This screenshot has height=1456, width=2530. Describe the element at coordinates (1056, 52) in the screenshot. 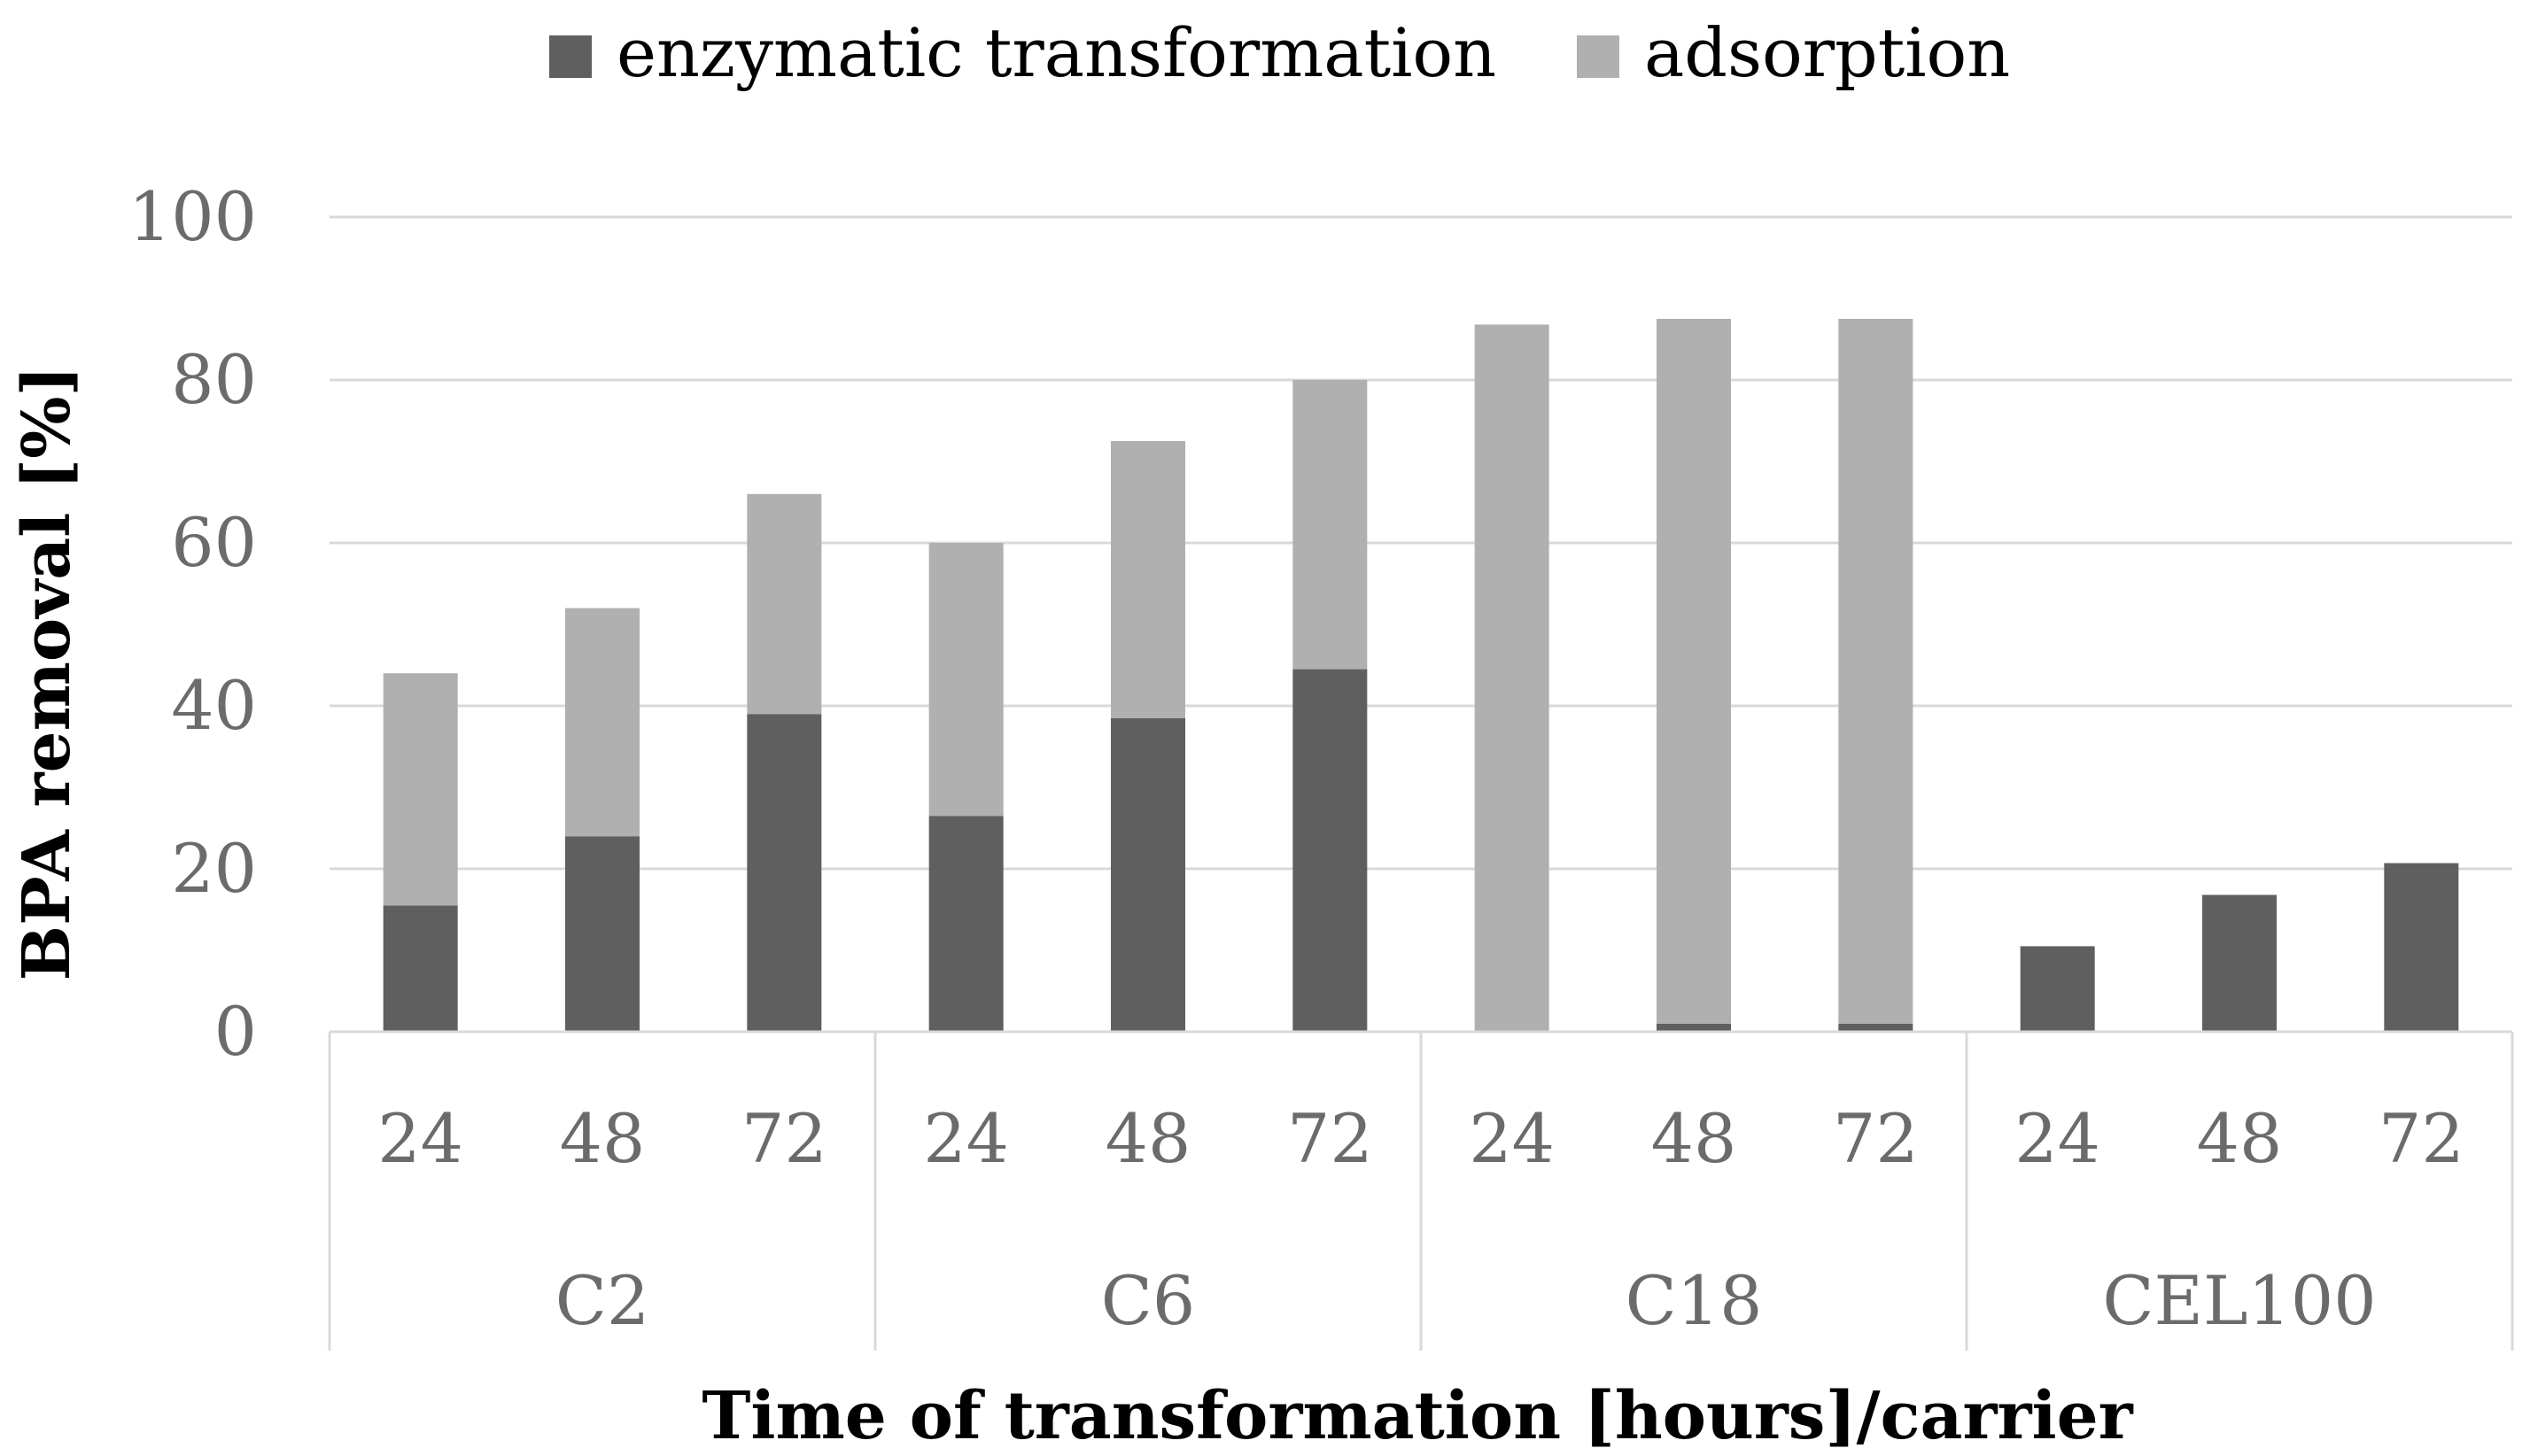

I see `legend-label-enzymatic: enzymatic transformation` at that location.